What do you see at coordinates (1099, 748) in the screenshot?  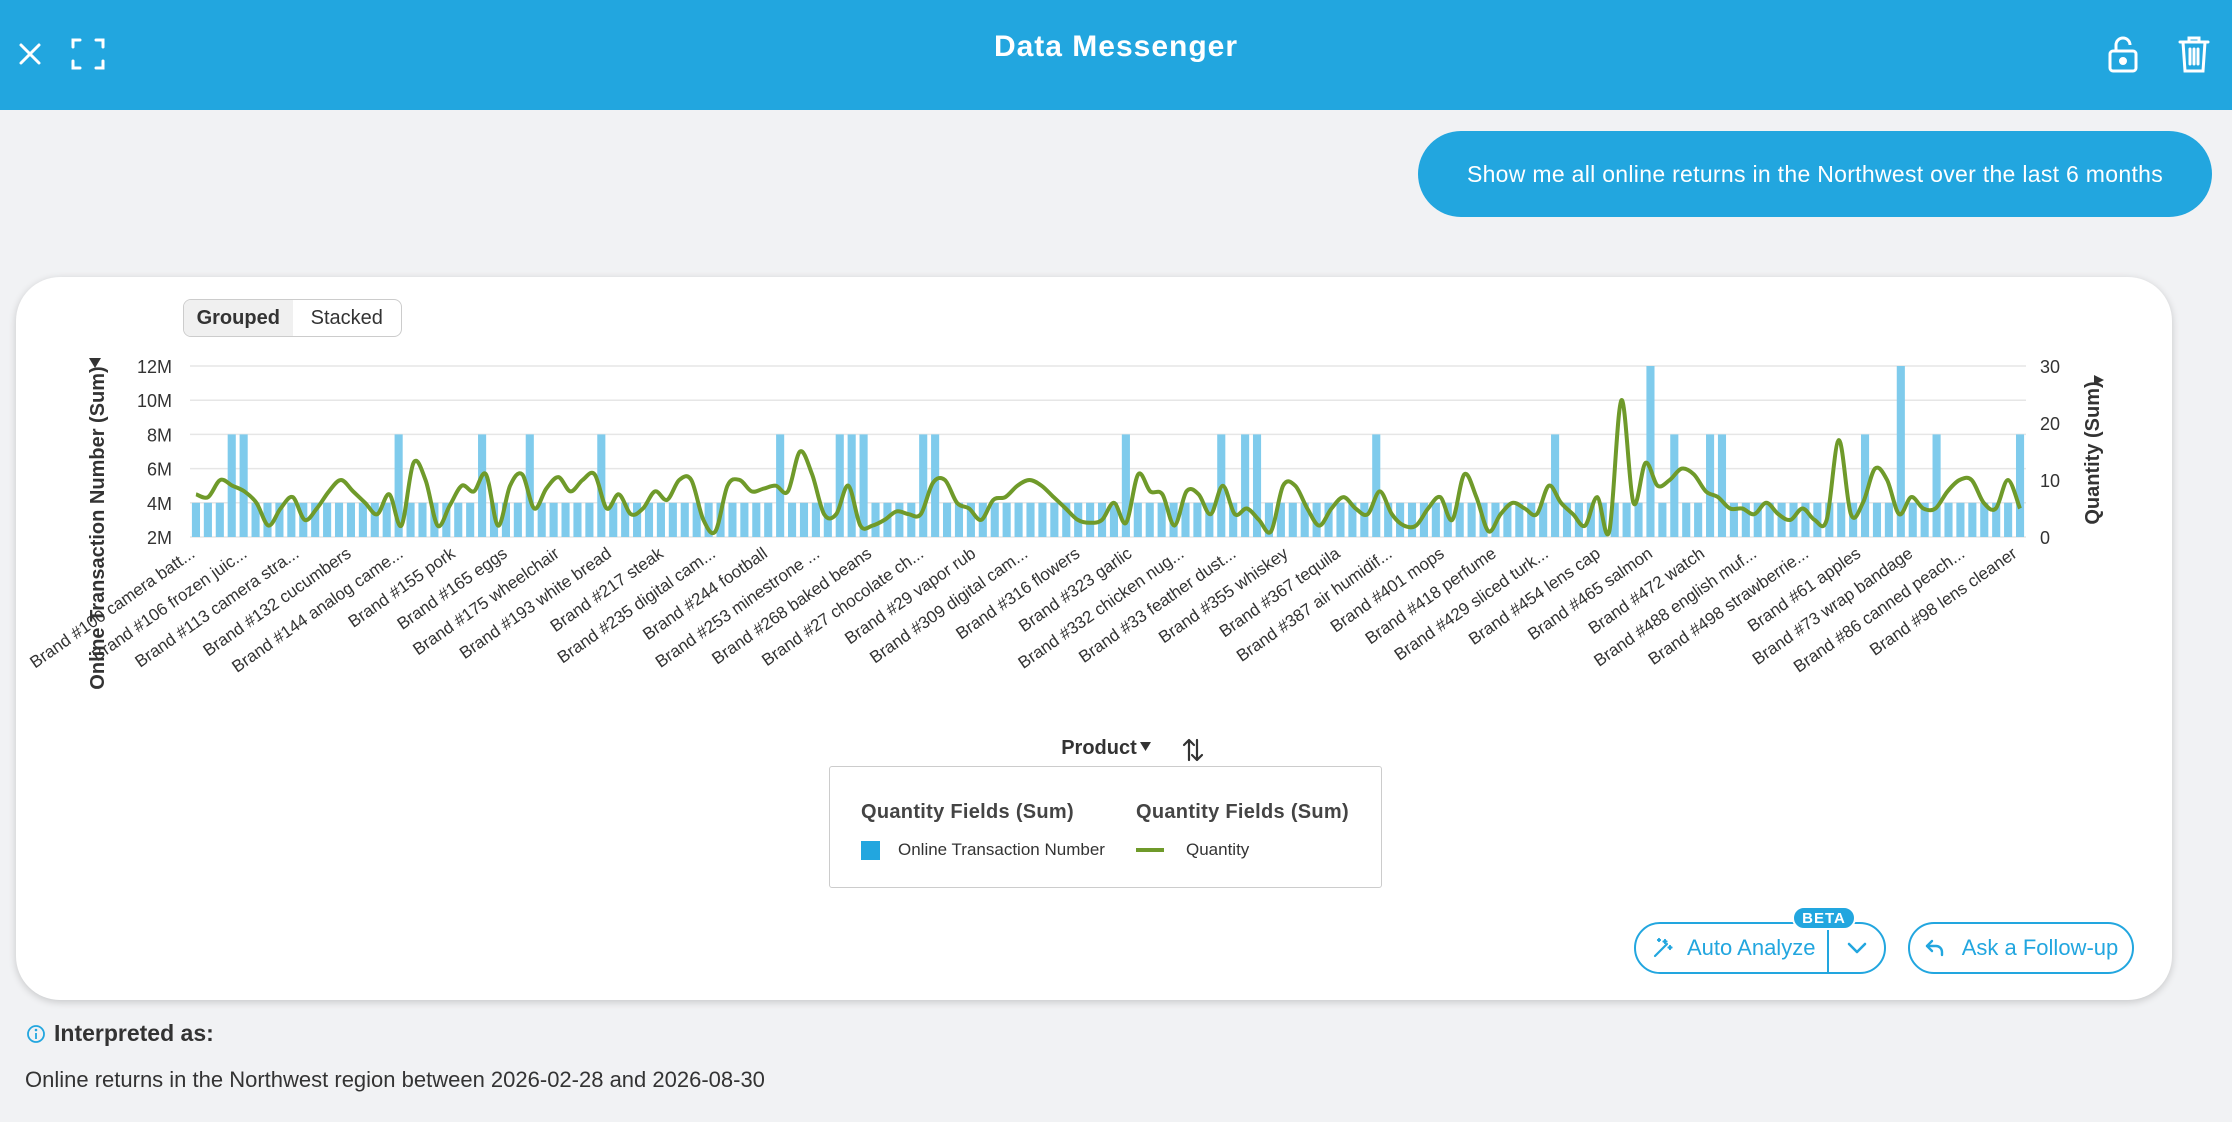 I see `x-axis-label: Product` at bounding box center [1099, 748].